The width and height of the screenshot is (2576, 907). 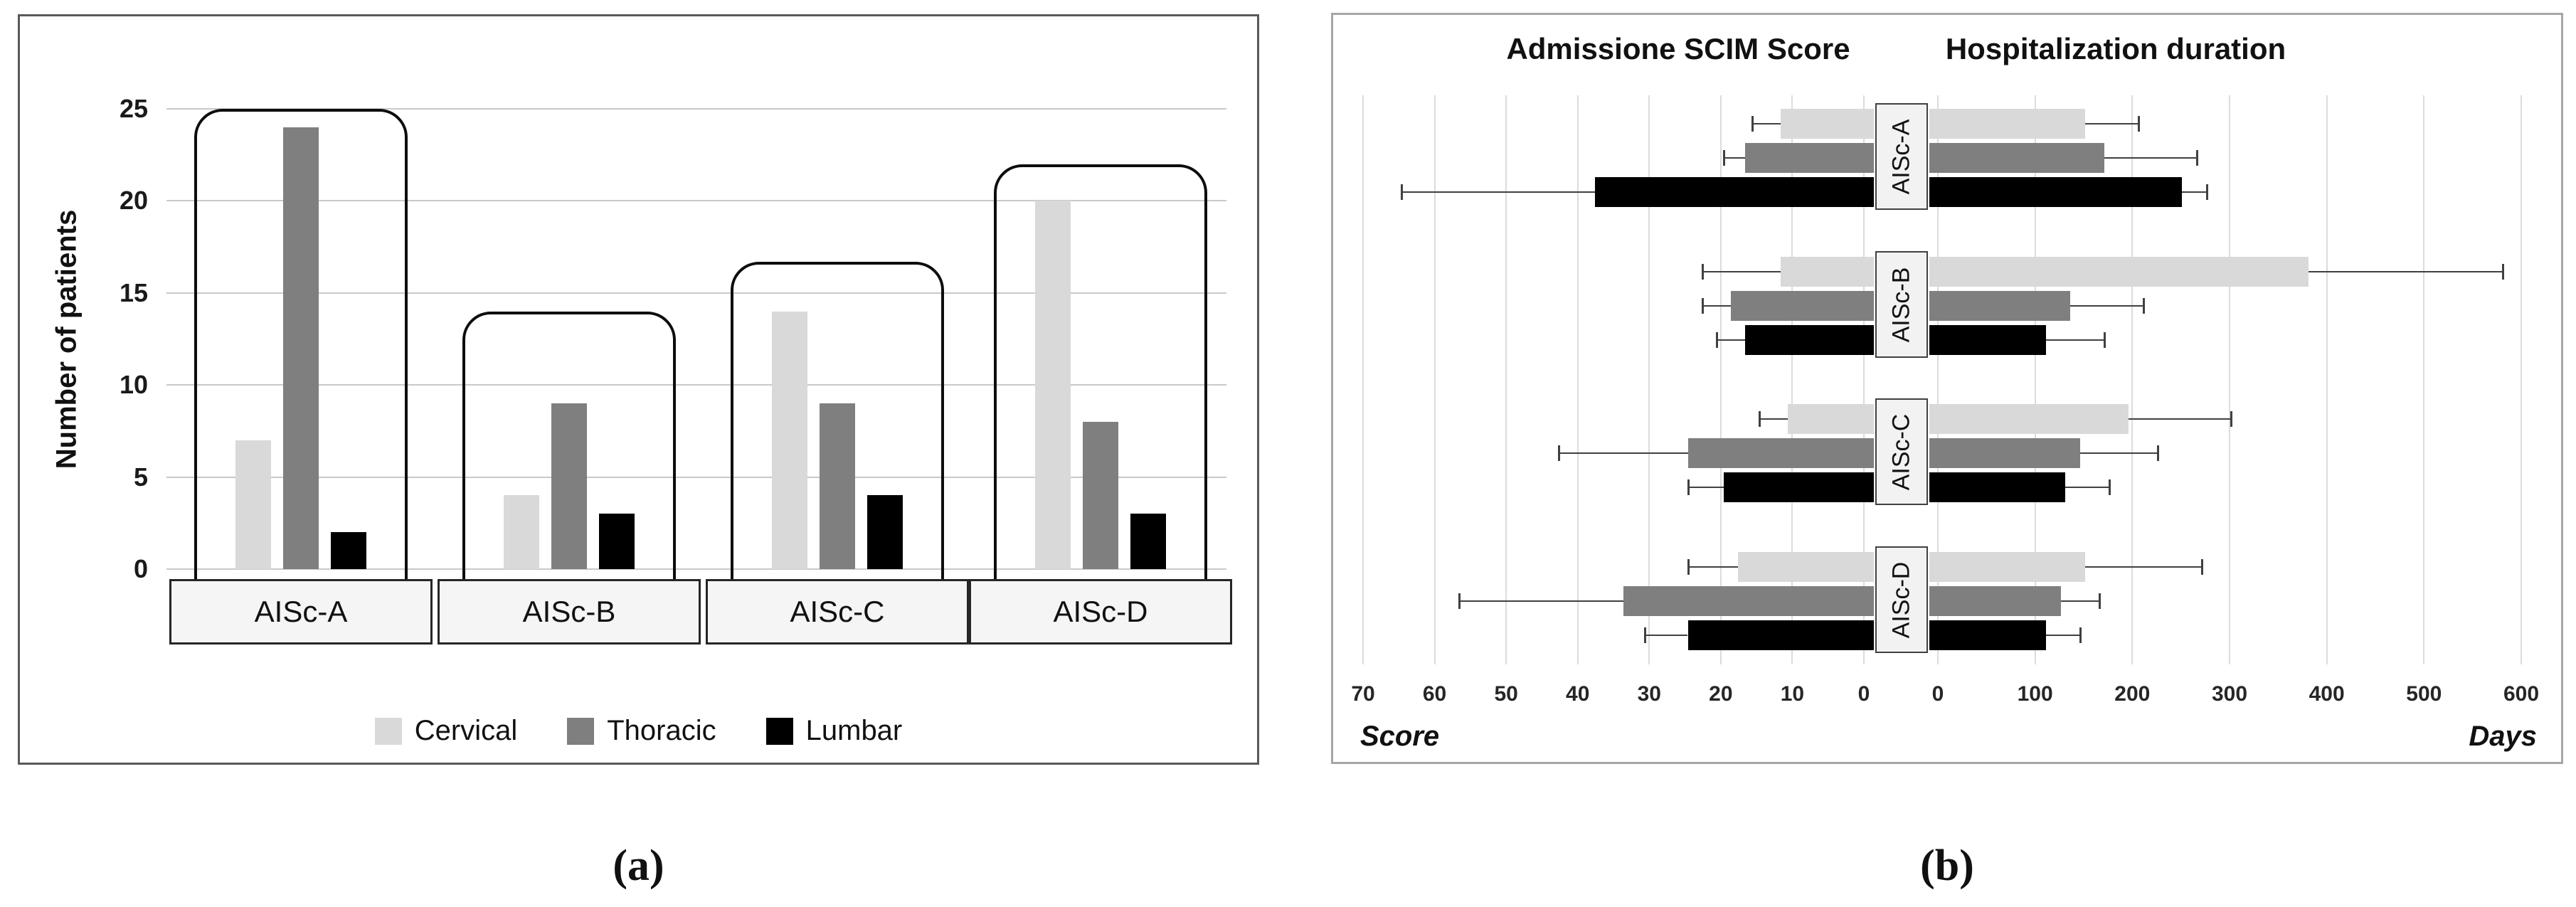 I want to click on category-label-text: AISc-C, so click(x=1901, y=451).